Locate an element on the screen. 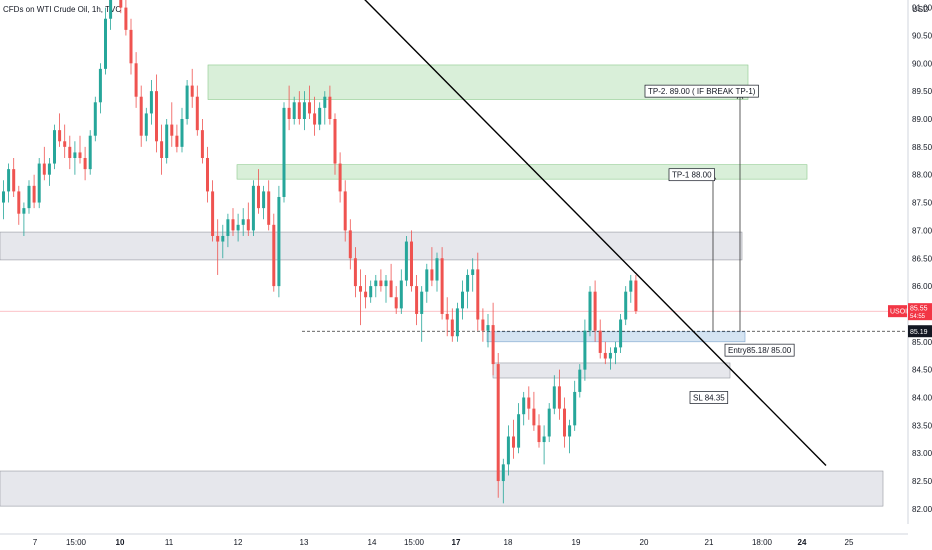  time-tick-label: 25 is located at coordinates (849, 542).